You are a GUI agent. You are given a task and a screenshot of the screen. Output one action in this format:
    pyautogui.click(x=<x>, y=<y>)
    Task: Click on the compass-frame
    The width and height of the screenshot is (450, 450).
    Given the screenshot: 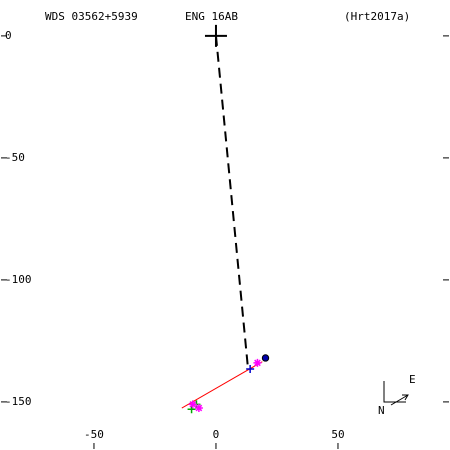 What is the action you would take?
    pyautogui.click(x=394, y=392)
    